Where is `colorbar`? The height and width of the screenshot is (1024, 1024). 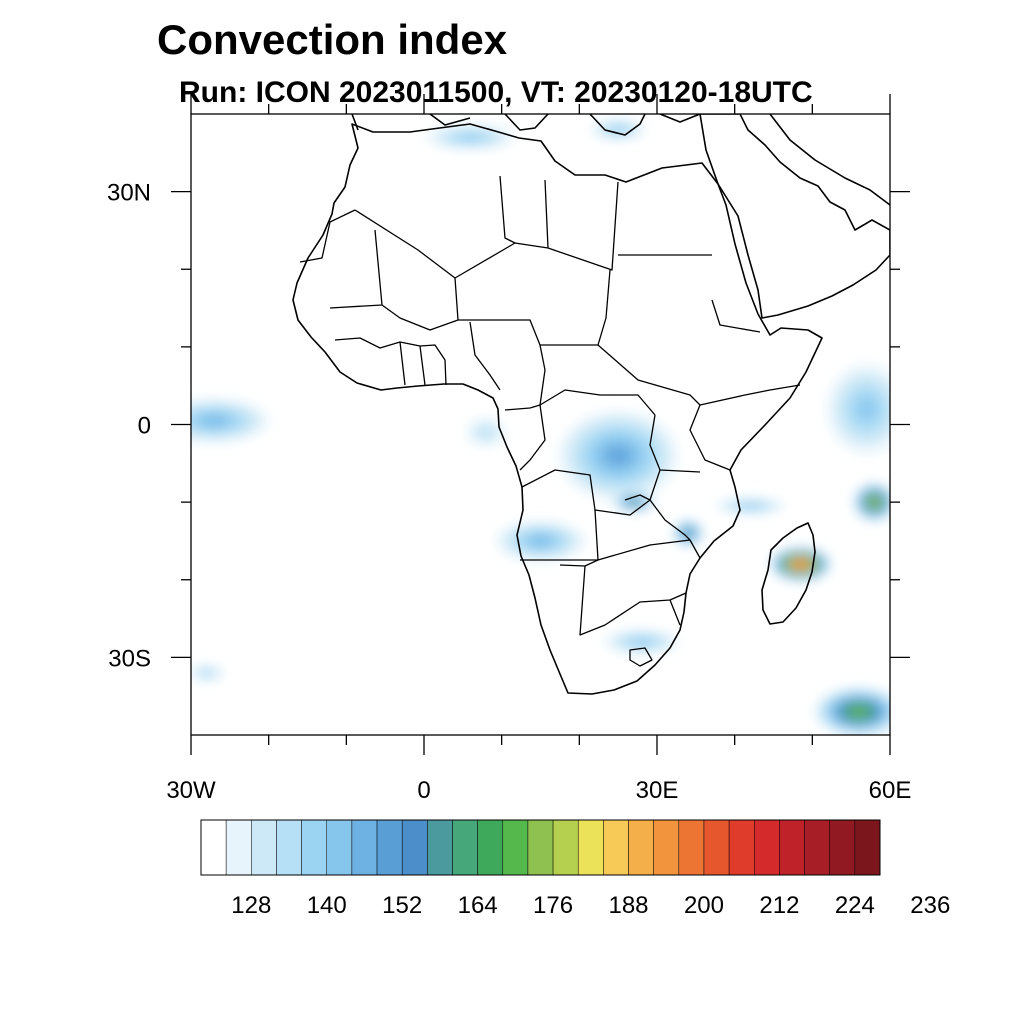
colorbar is located at coordinates (540, 847).